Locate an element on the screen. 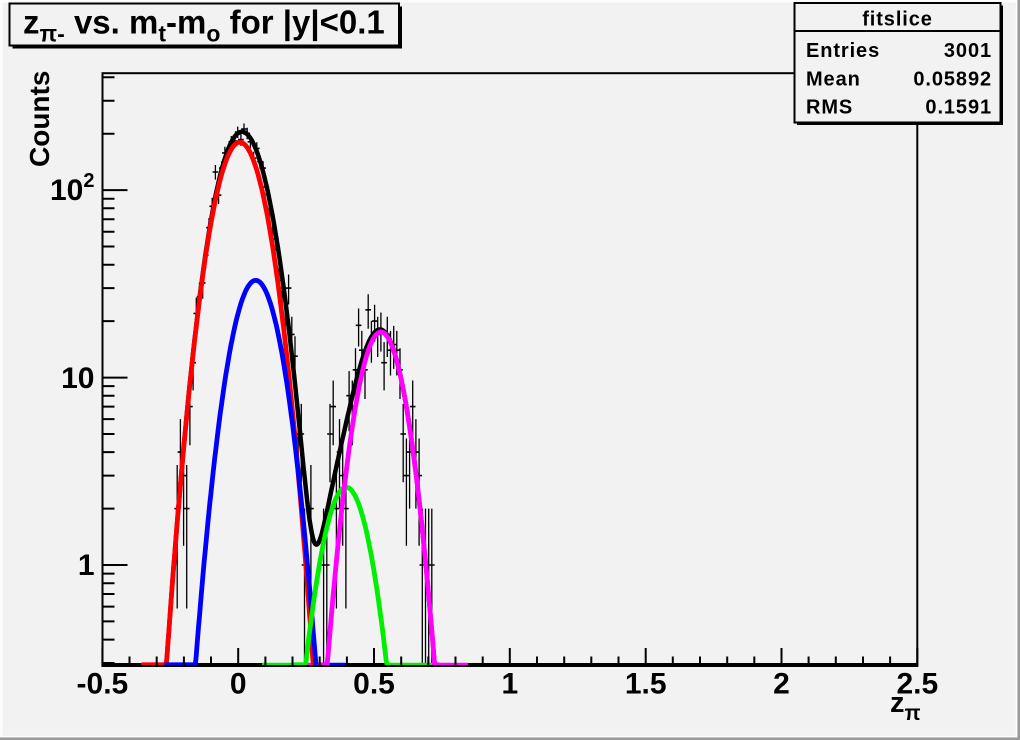  svg-text: 1.5 is located at coordinates (646, 684).